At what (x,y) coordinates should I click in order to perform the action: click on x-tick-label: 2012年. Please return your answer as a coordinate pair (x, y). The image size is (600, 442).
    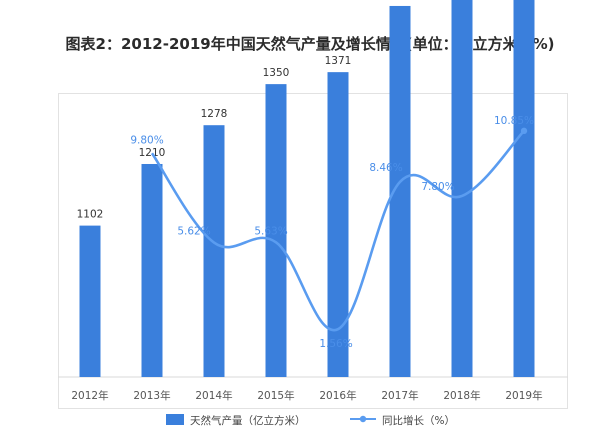
    Looking at the image, I should click on (89, 395).